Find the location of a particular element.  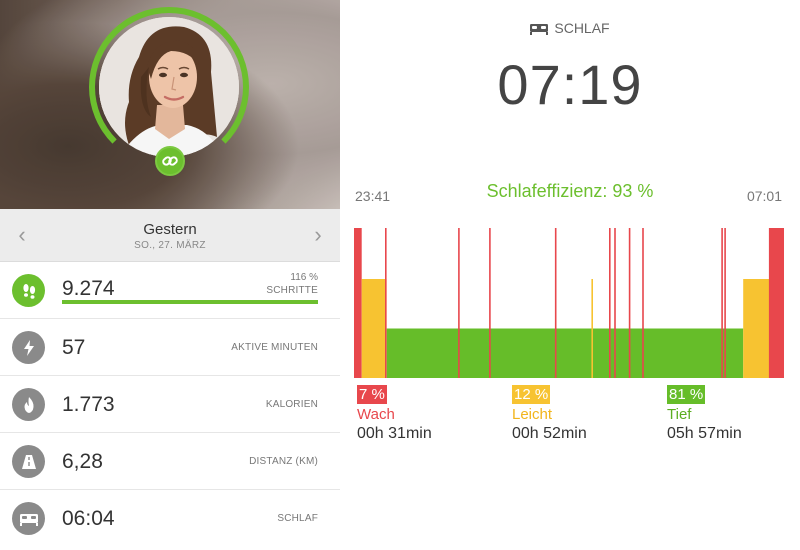

day-date: SO., 27. MÄRZ is located at coordinates (170, 245).